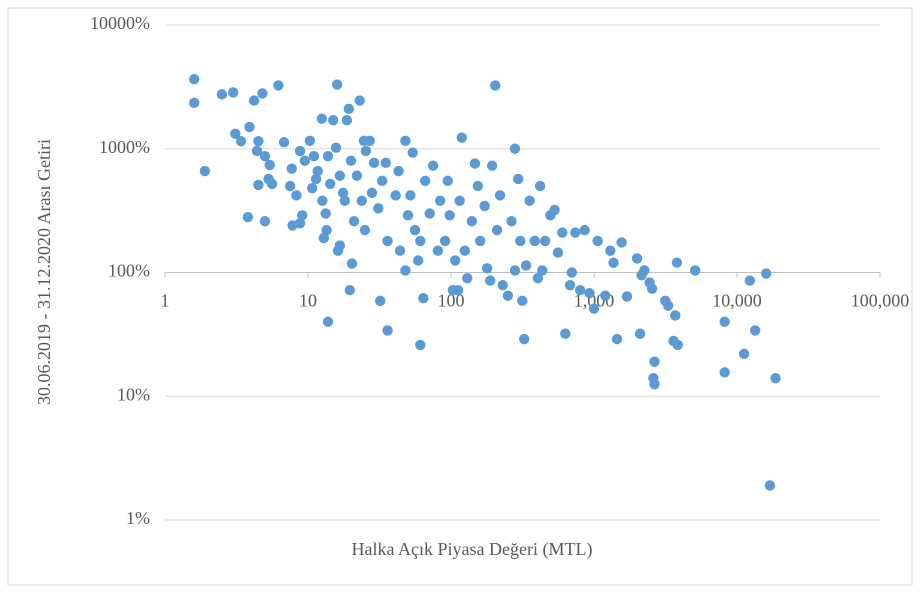  Describe the element at coordinates (880, 301) in the screenshot. I see `x-tick-label: 100,000` at that location.